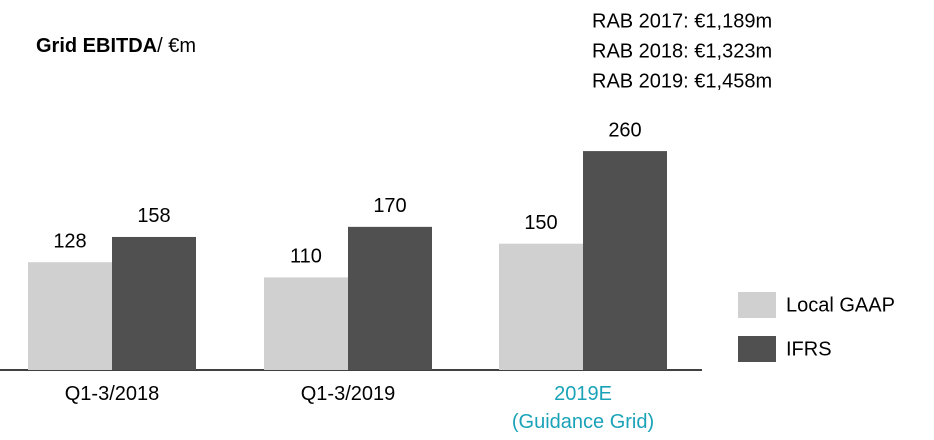  I want to click on data-label: 150, so click(540, 223).